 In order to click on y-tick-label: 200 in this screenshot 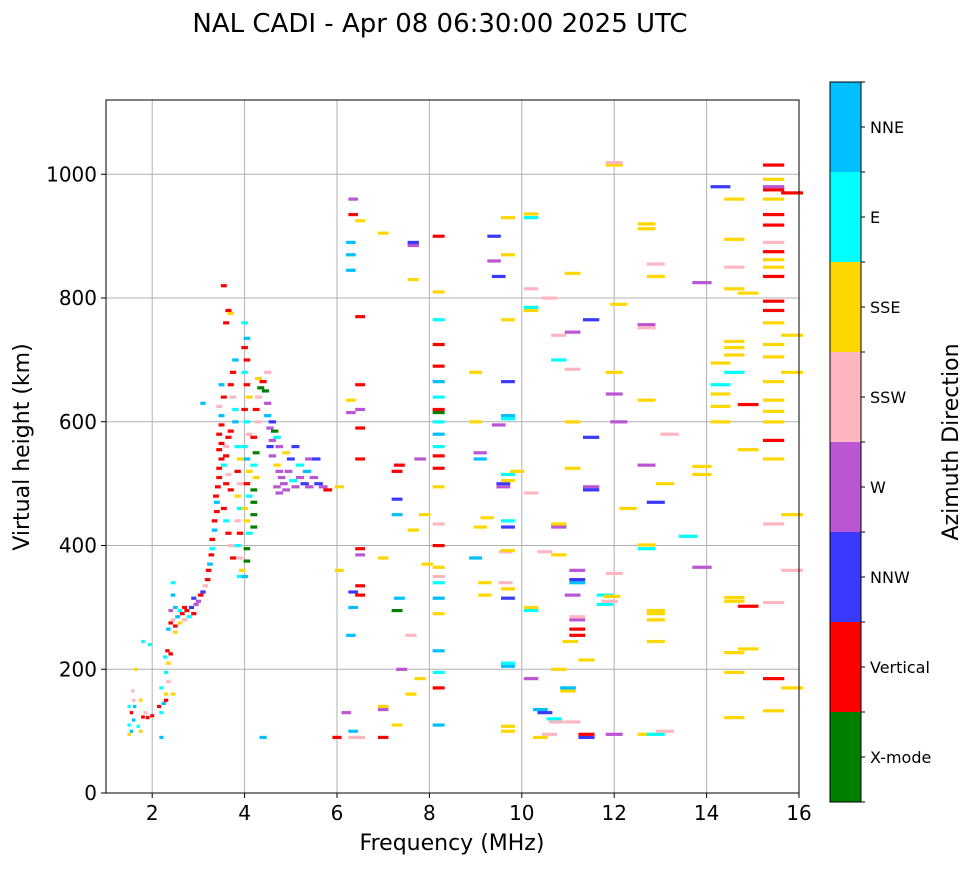, I will do `click(78, 669)`.